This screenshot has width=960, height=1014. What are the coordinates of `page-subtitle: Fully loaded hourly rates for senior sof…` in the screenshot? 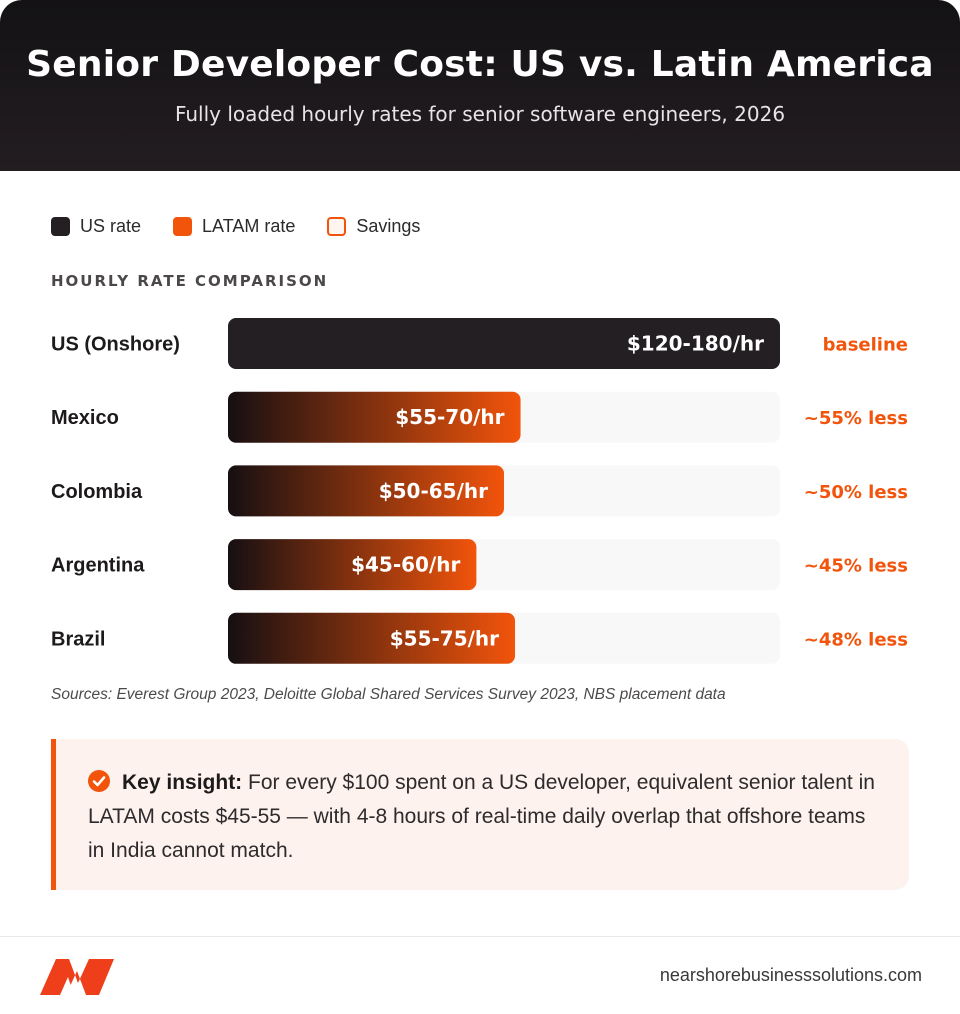 It's located at (480, 114).